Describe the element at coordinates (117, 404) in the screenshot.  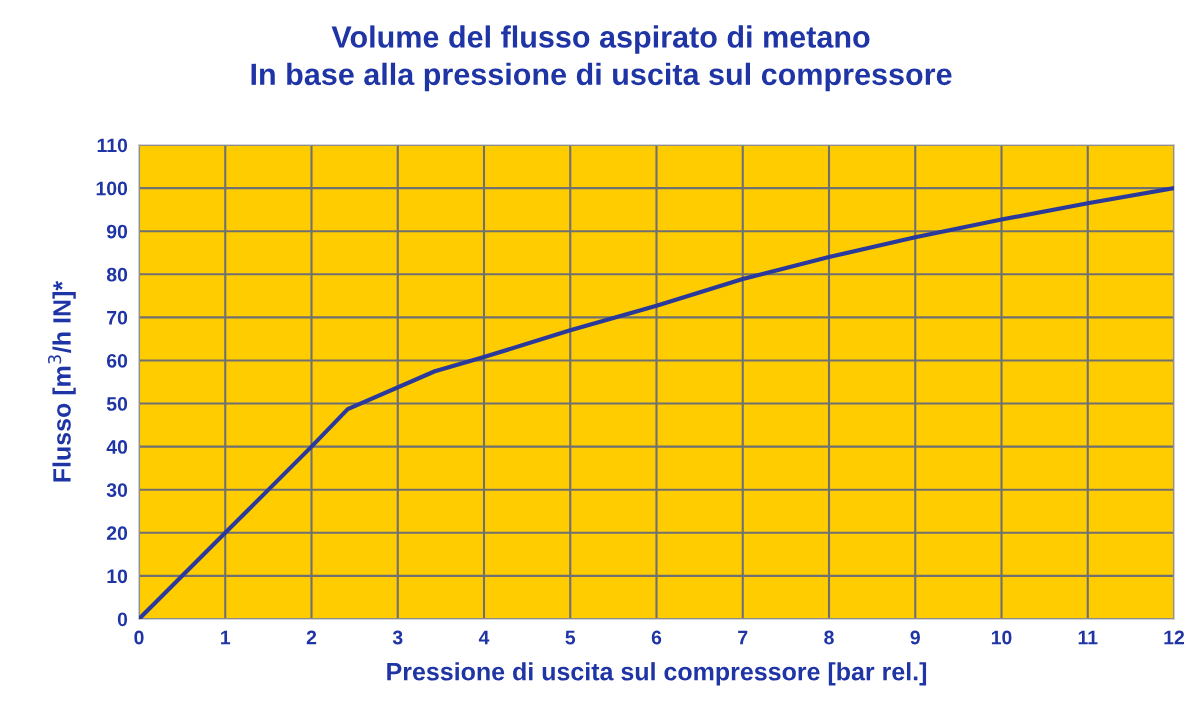
I see `y-tick-label: 50` at that location.